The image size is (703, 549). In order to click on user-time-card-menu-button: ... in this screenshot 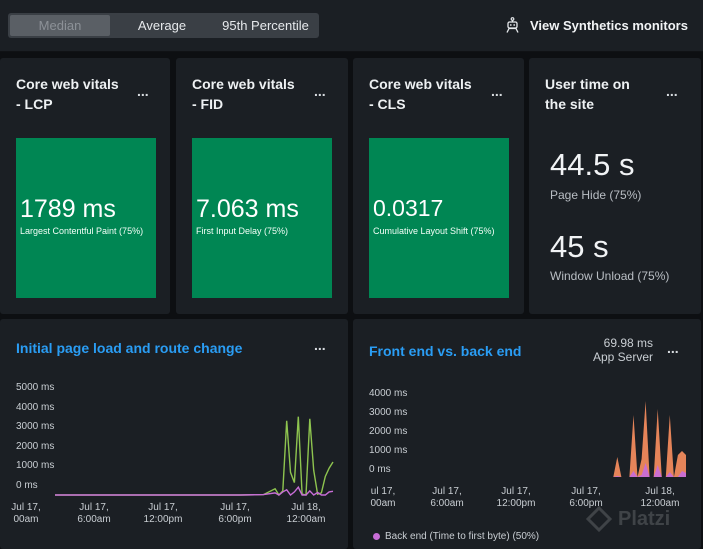, I will do `click(672, 91)`.